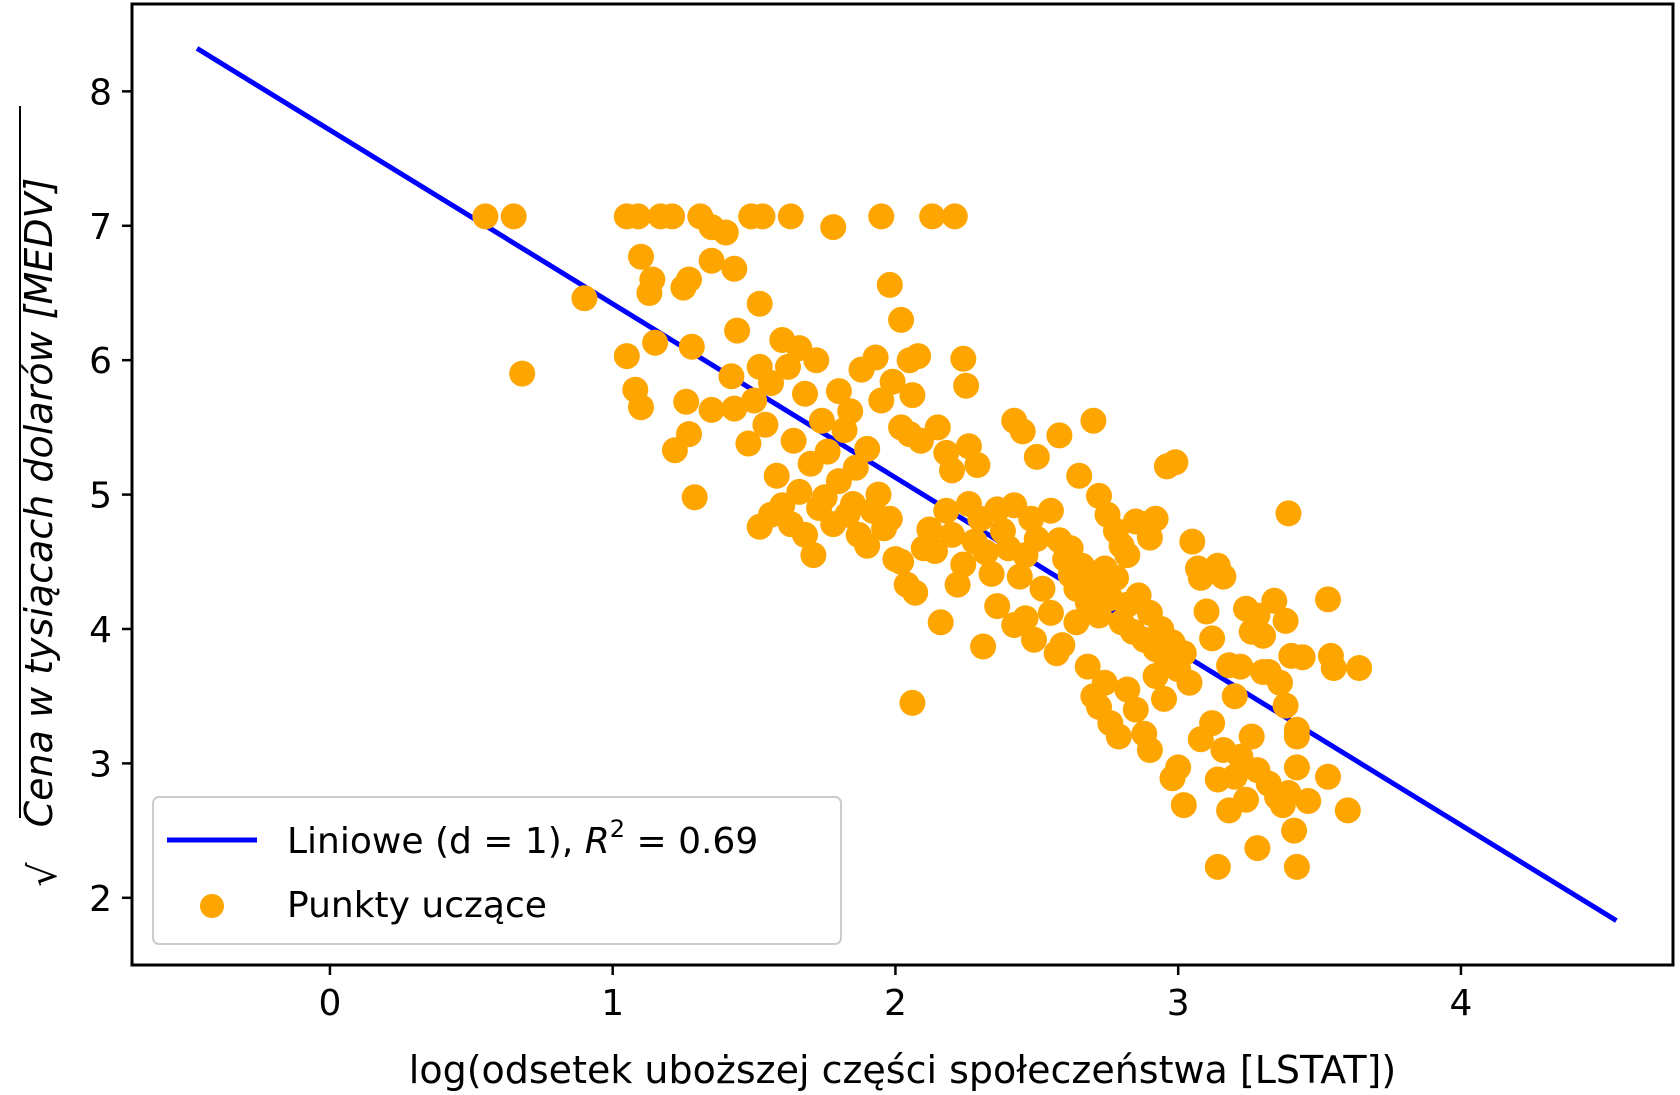 The height and width of the screenshot is (1095, 1680). What do you see at coordinates (691, 841) in the screenshot?
I see `legend-r2-value: = 0.69` at bounding box center [691, 841].